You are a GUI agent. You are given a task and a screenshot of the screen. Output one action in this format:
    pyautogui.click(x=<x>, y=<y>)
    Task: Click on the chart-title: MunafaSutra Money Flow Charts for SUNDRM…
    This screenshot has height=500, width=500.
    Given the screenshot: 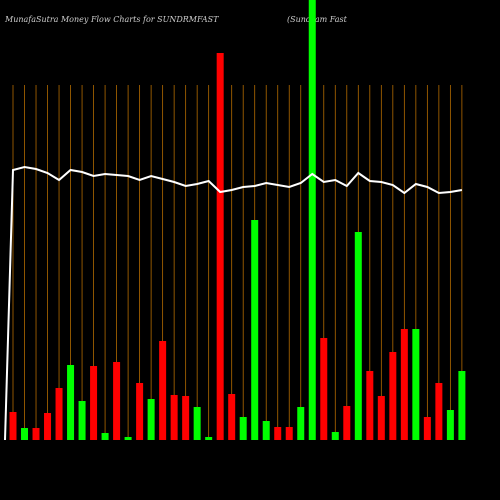 What is the action you would take?
    pyautogui.click(x=111, y=19)
    